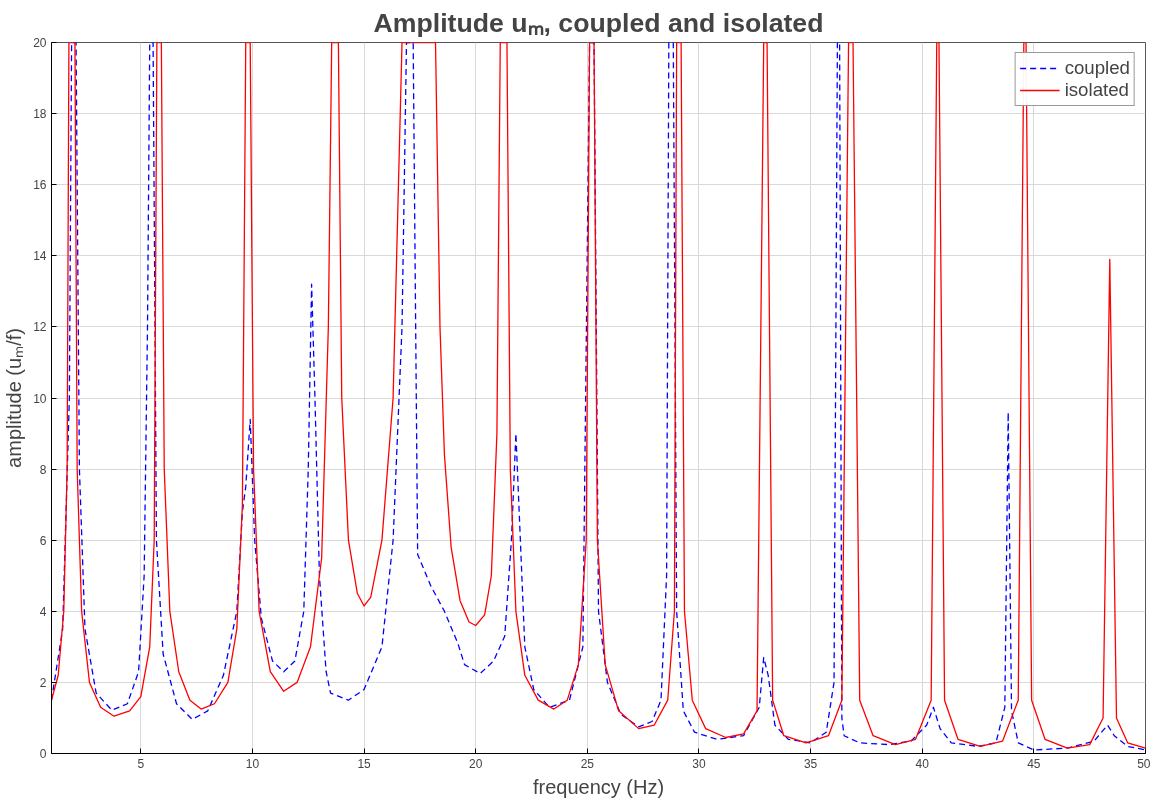  I want to click on legend-label: isolated, so click(1096, 90).